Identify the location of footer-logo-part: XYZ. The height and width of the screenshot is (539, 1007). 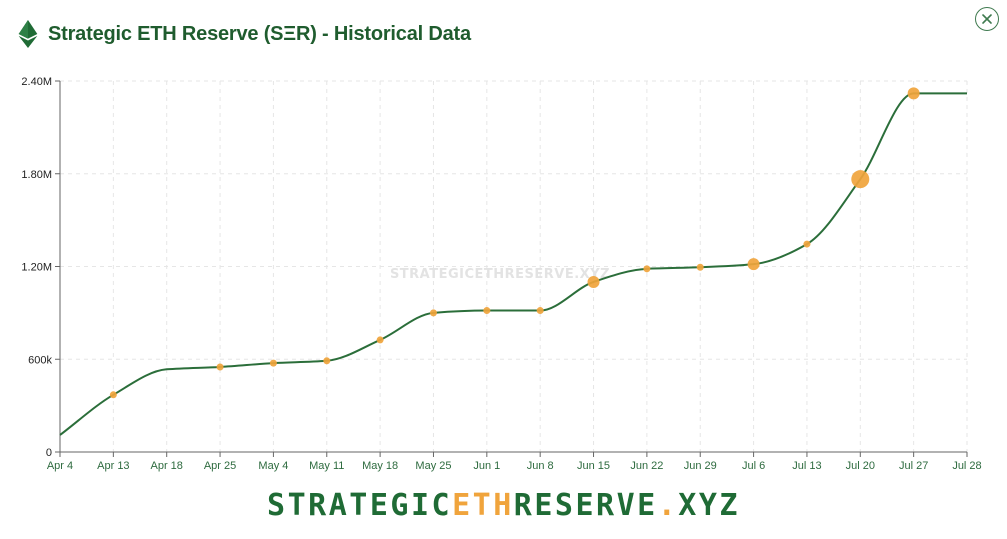
(709, 505).